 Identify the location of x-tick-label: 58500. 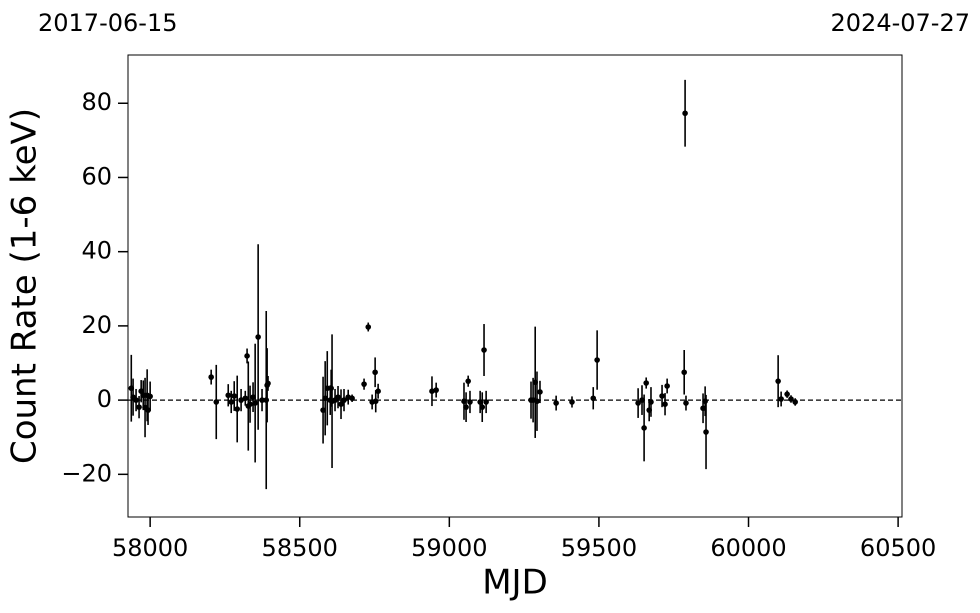
(300, 548).